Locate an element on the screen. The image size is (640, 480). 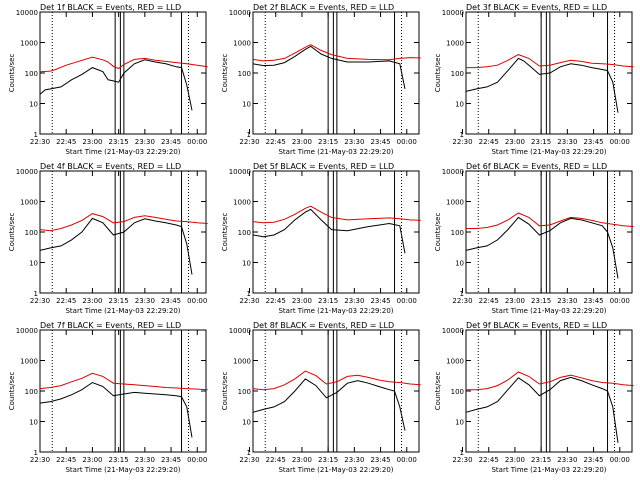
panel-title: Det 7f BLACK = Events, RED = LLD is located at coordinates (110, 325).